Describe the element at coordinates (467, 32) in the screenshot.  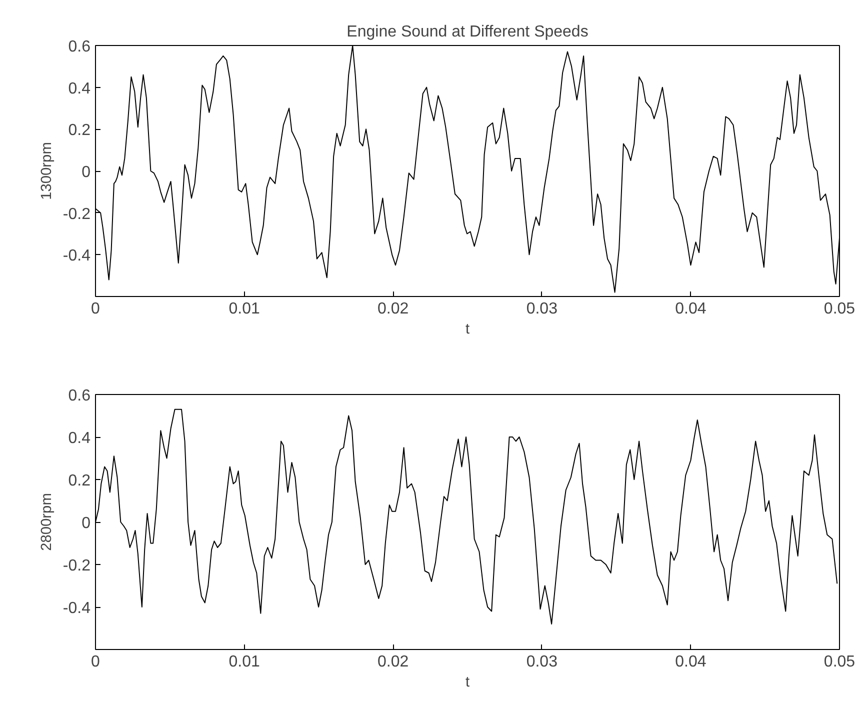
I see `chart-title: Engine Sound at Different Speeds` at that location.